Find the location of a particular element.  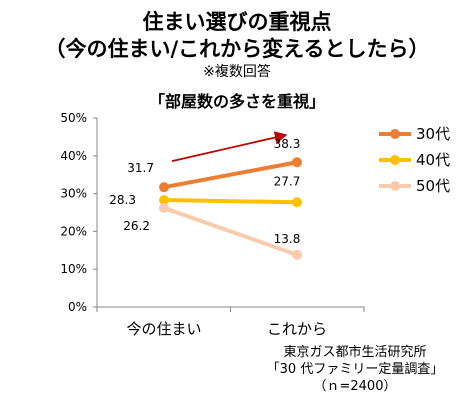

legend-entry-label: 50代 is located at coordinates (433, 186).